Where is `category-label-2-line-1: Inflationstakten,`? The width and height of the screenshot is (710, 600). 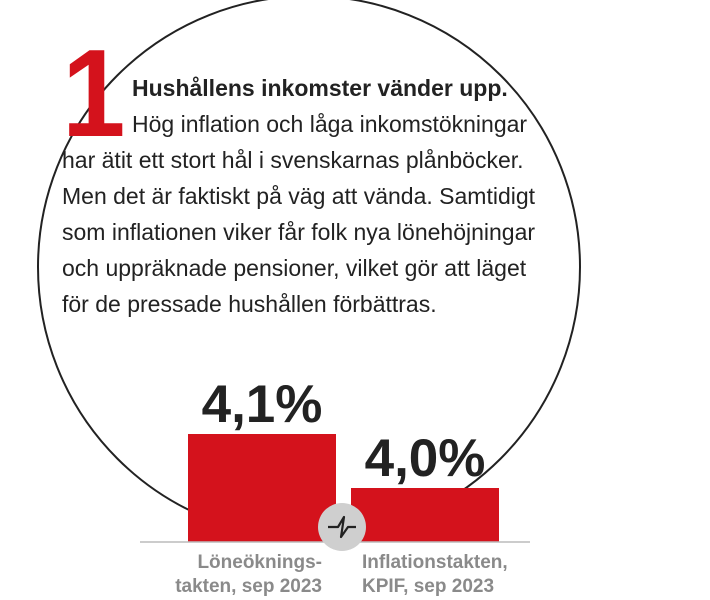 category-label-2-line-1: Inflationstakten, is located at coordinates (435, 562).